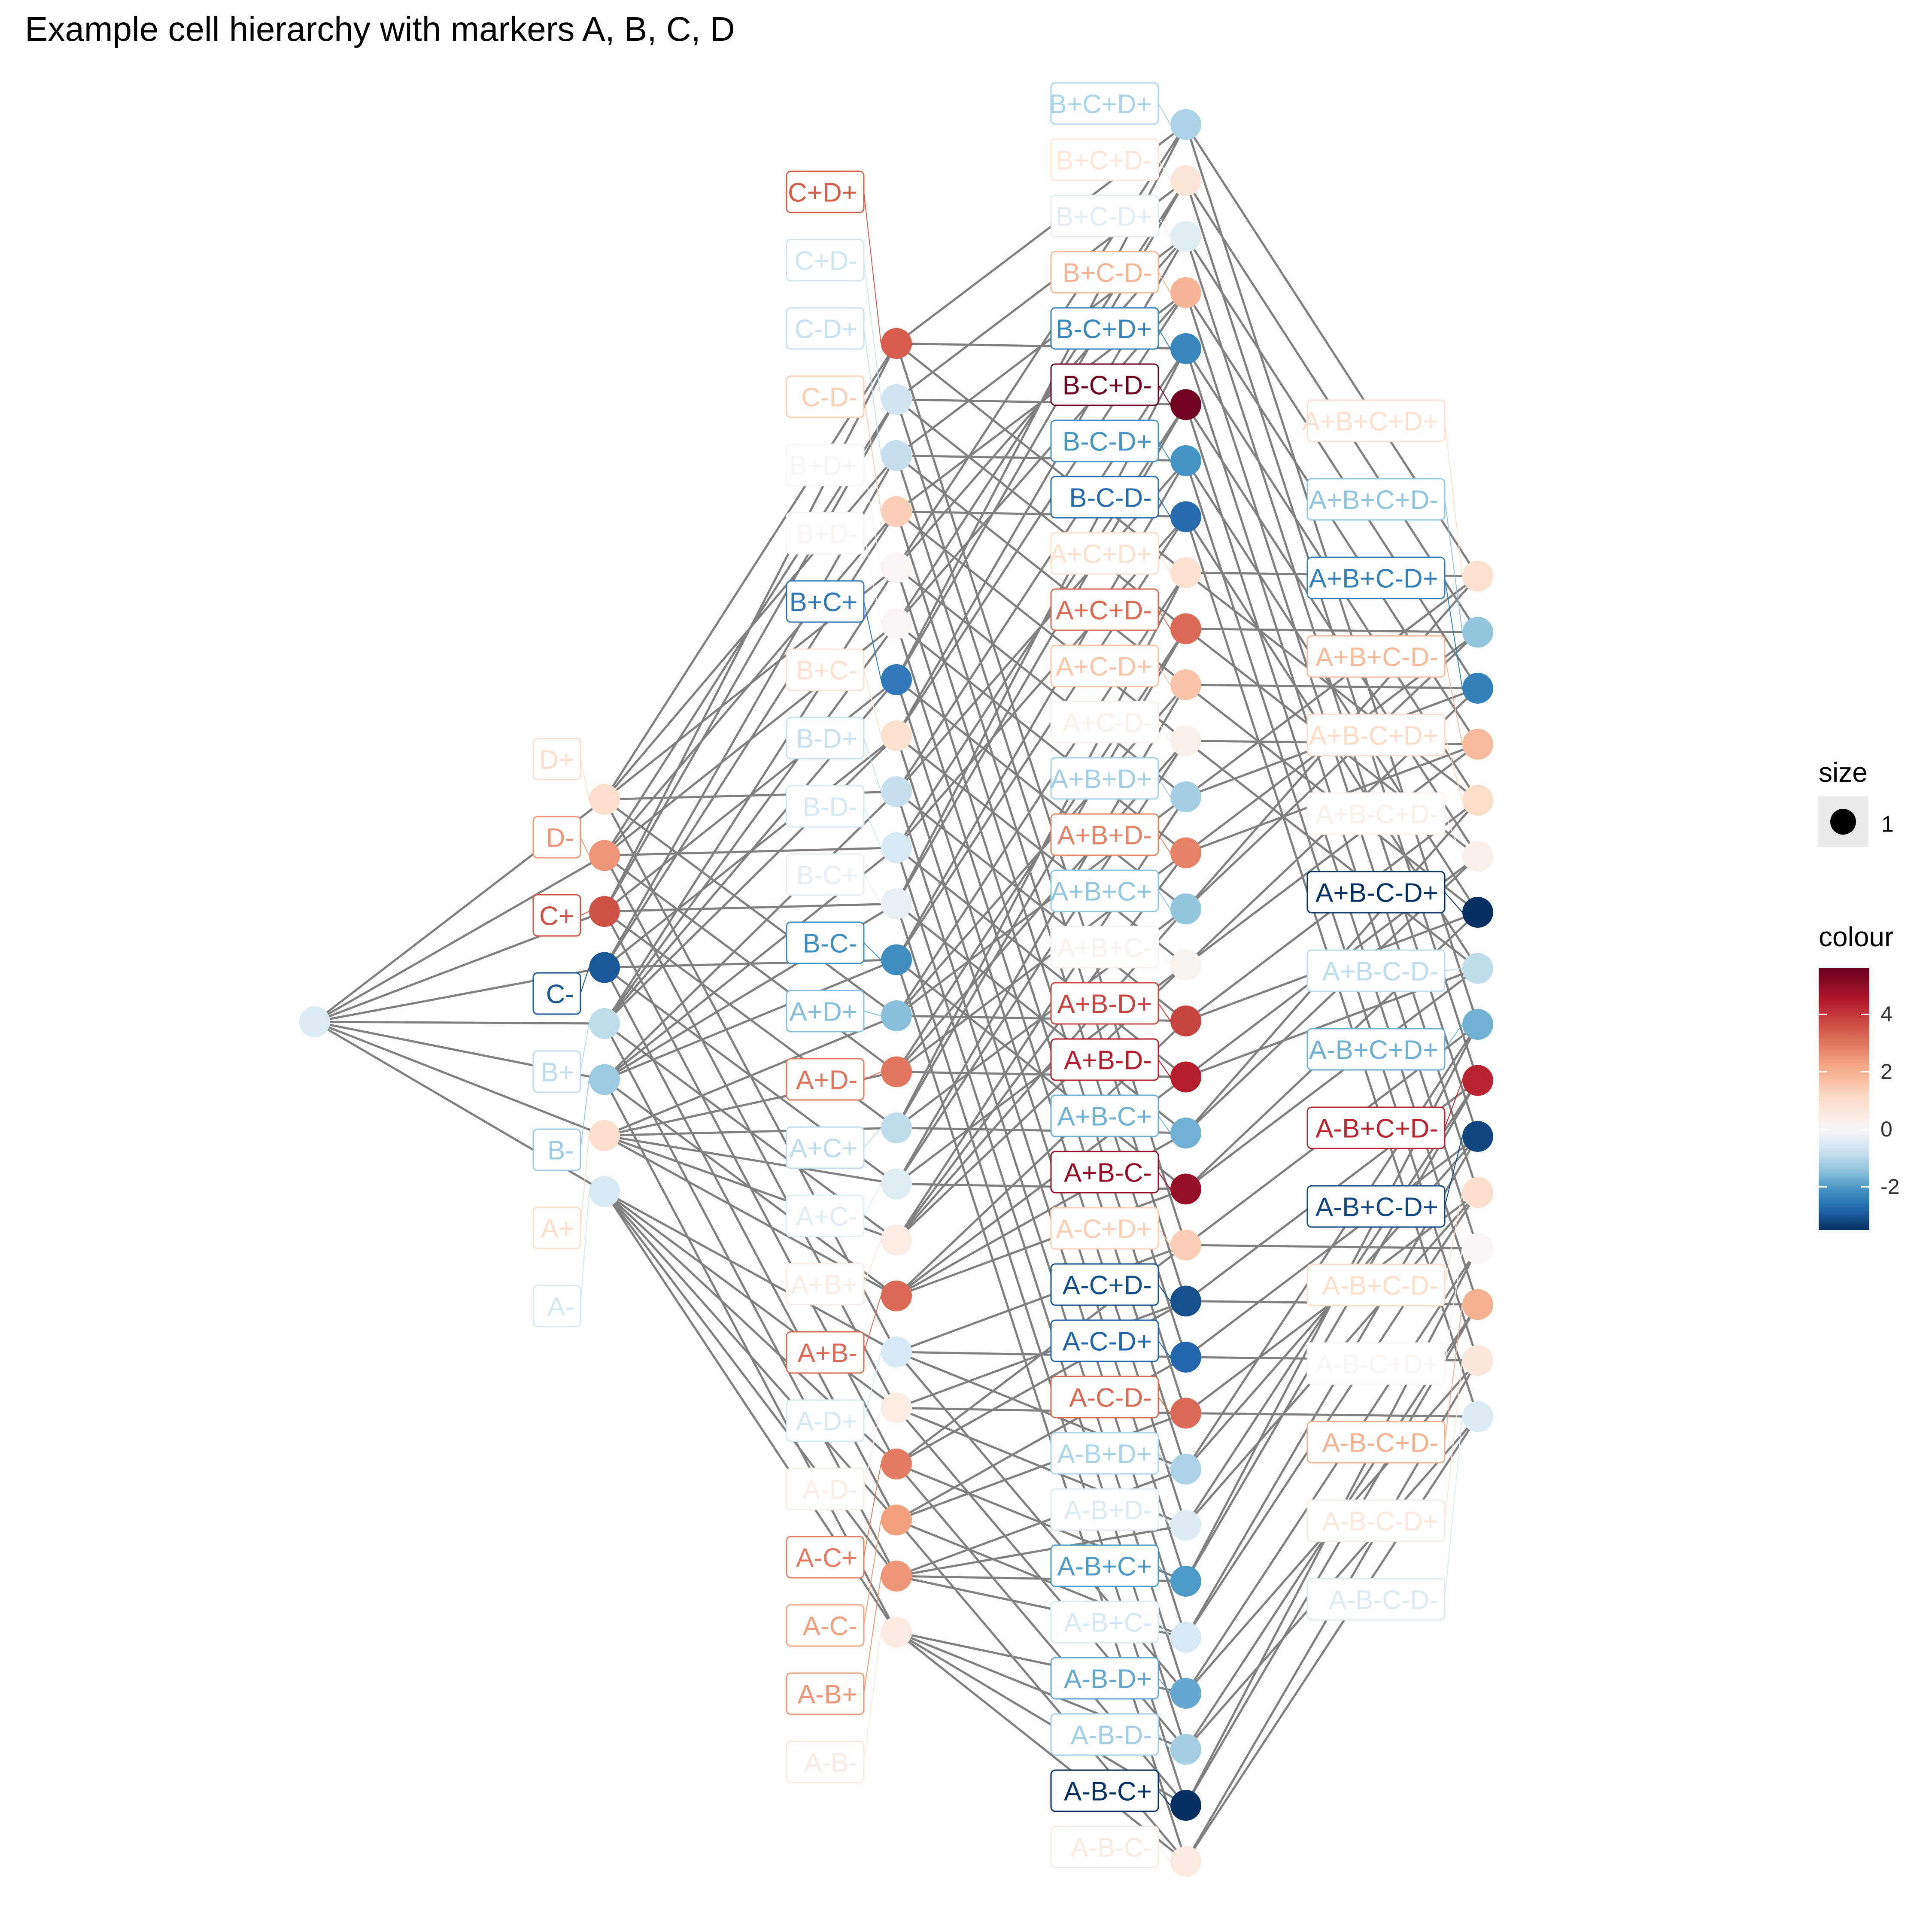  Describe the element at coordinates (1376, 735) in the screenshot. I see `node-label-group: A+B-C+D+` at that location.